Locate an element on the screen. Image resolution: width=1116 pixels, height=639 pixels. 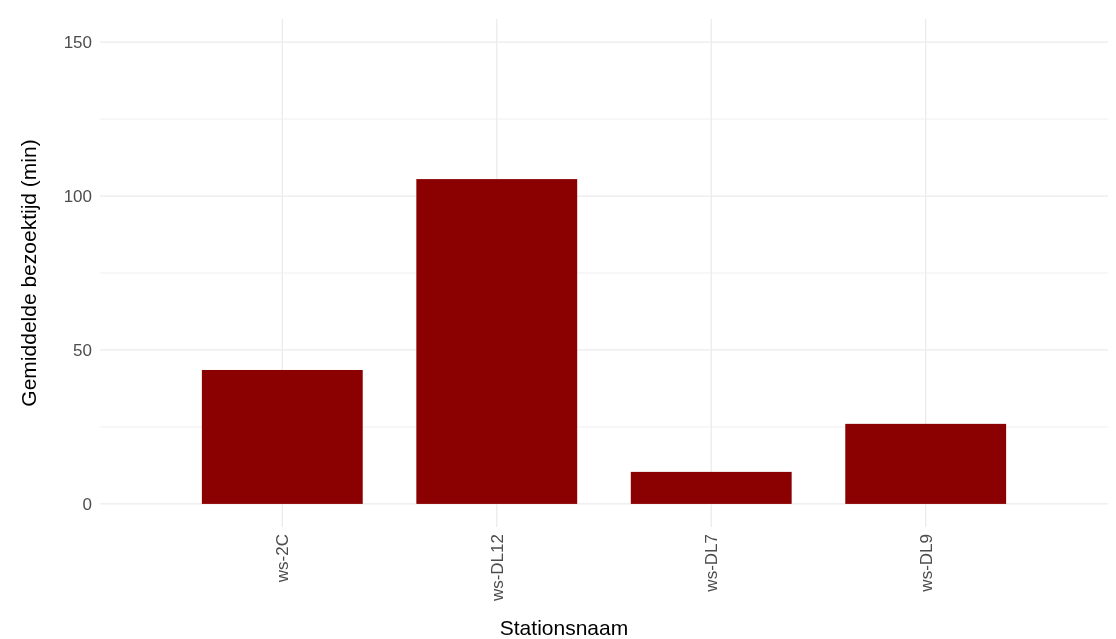
y-axis-title: Gemiddelde bezoektijd (min) is located at coordinates (28, 273).